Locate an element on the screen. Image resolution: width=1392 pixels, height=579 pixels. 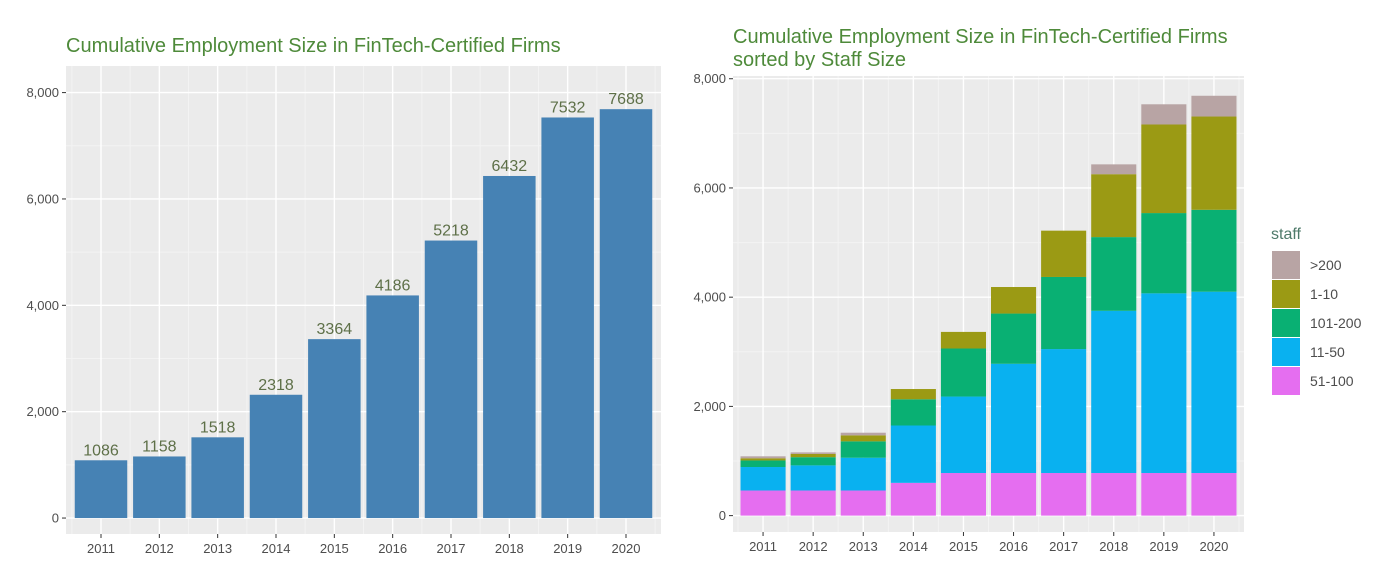
x-tick-label: 2019 is located at coordinates (567, 548).